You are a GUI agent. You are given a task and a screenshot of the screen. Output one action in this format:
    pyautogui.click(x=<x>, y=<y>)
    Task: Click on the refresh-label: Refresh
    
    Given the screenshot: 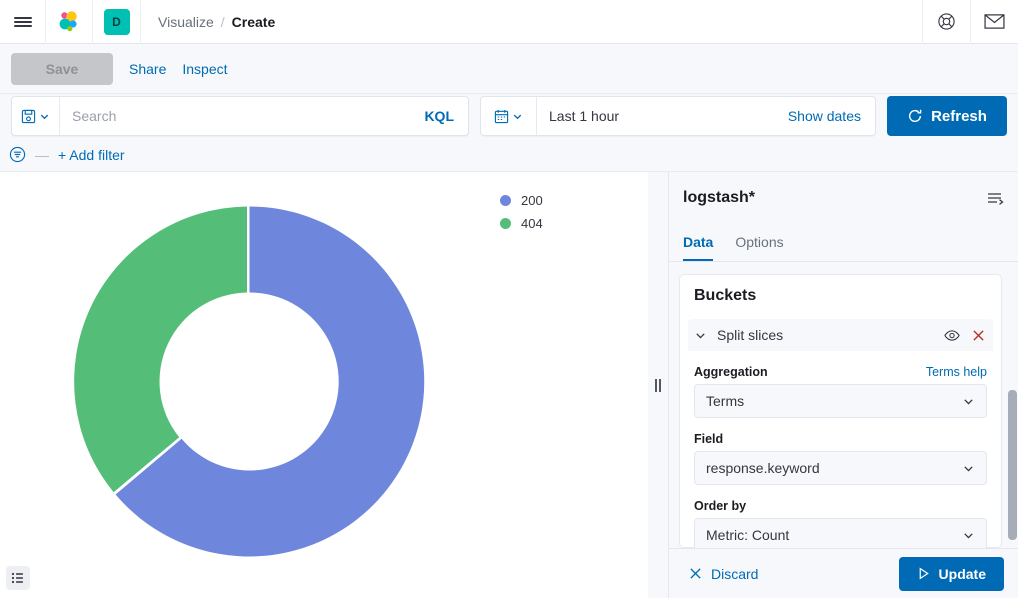 What is the action you would take?
    pyautogui.click(x=959, y=116)
    